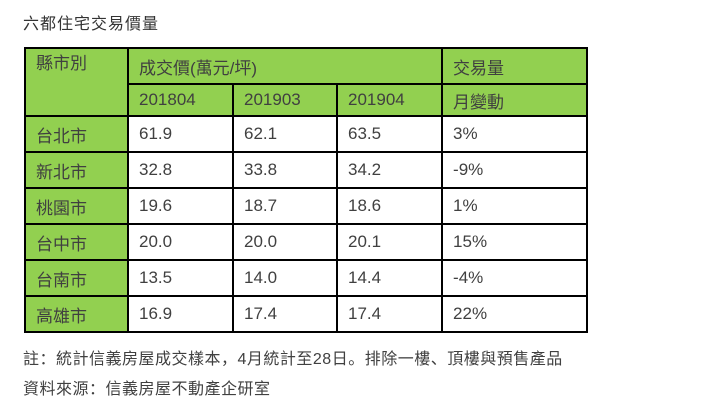  I want to click on change-cell: -9%, so click(515, 170).